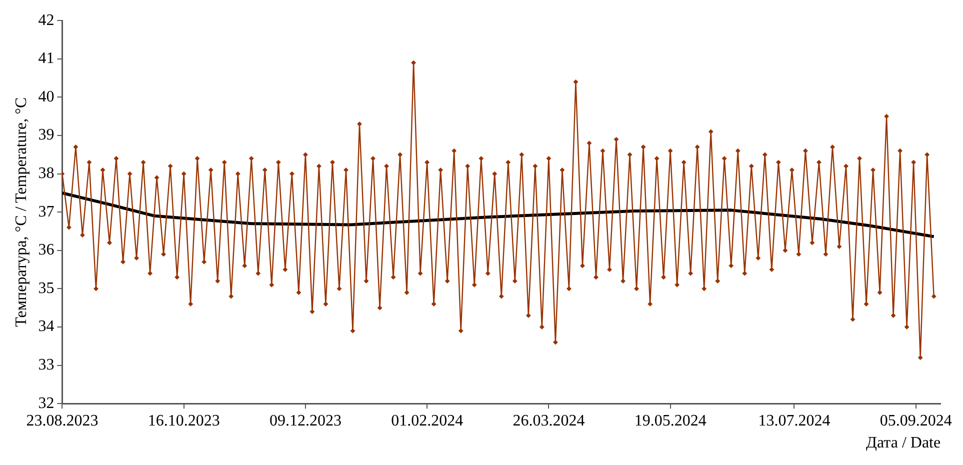 The width and height of the screenshot is (963, 465). I want to click on y-tick-label: 40, so click(46, 97).